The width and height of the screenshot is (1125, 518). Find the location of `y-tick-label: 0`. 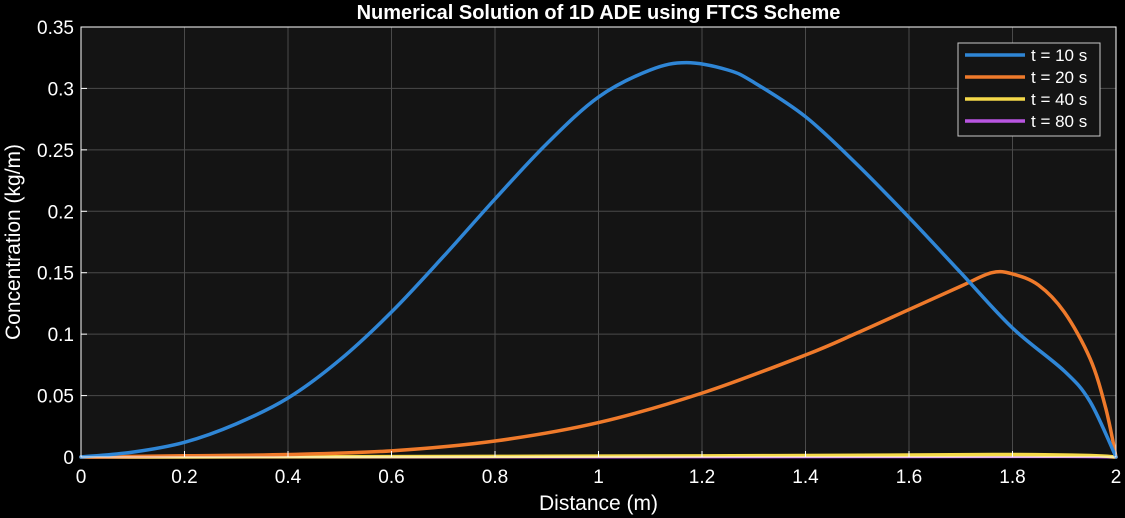

y-tick-label: 0 is located at coordinates (68, 458).